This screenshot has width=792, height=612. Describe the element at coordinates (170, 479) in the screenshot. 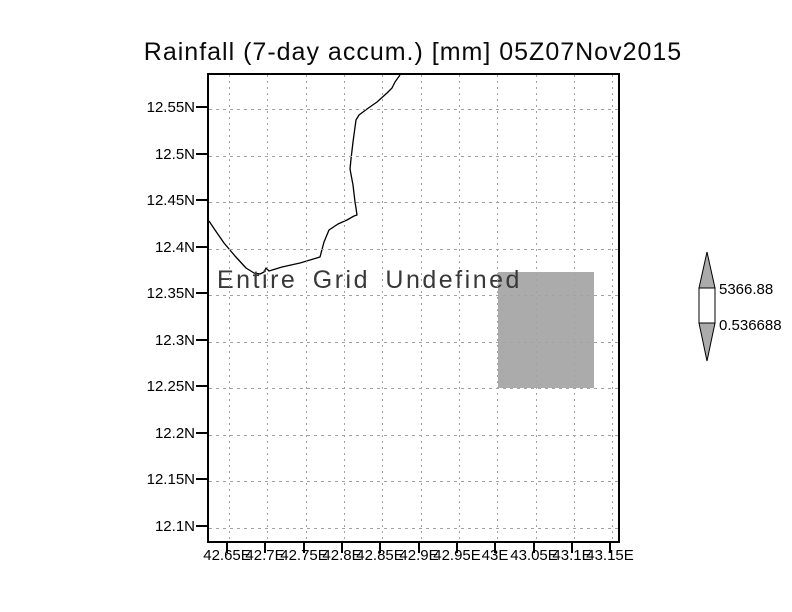

I see `y-tick-label: 12.15N` at that location.